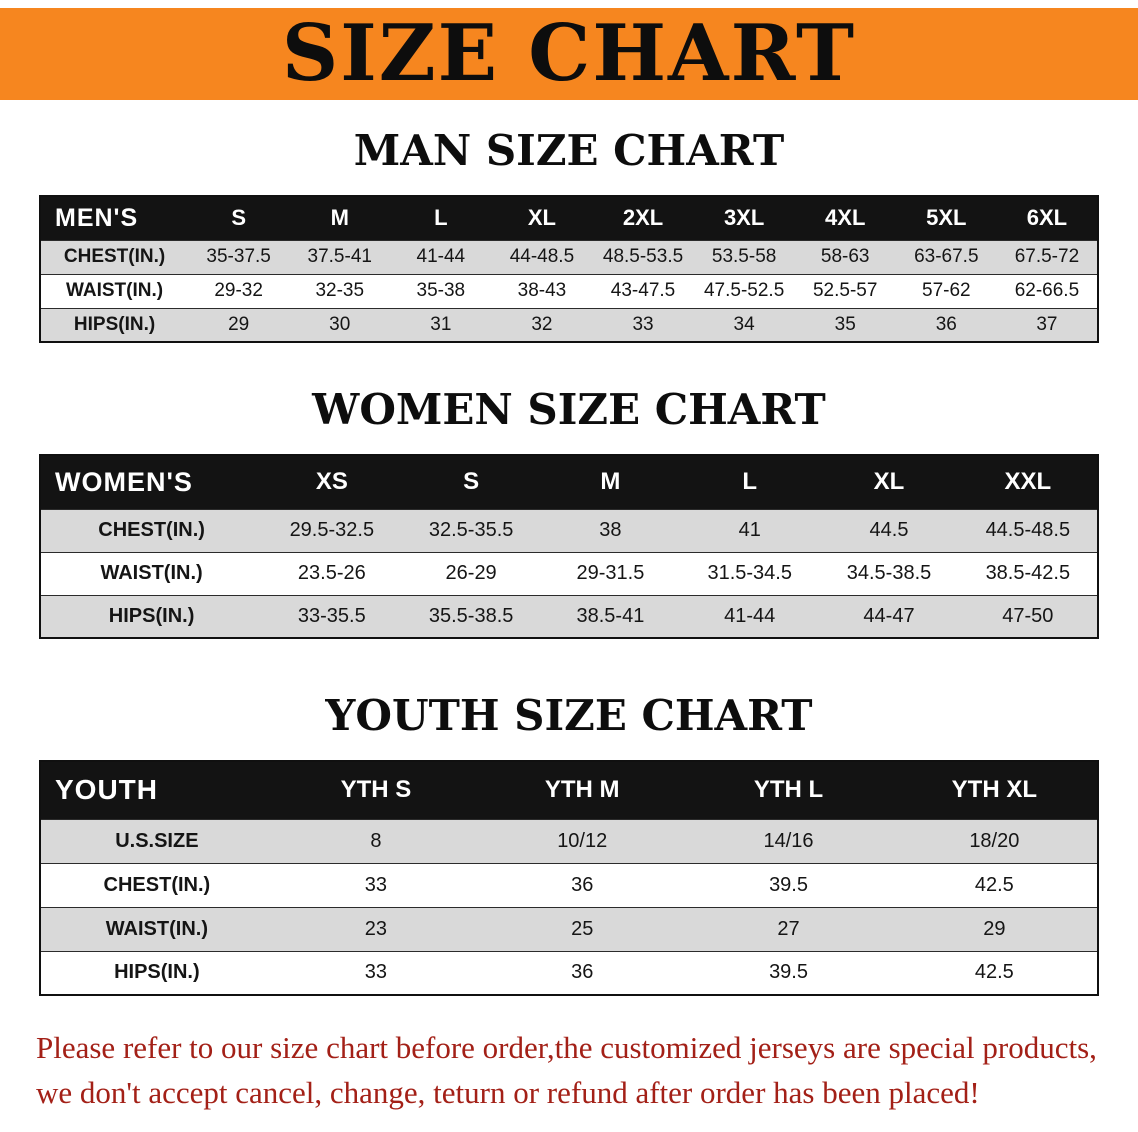 The width and height of the screenshot is (1138, 1132). I want to click on size-value: 34.5-38.5, so click(889, 573).